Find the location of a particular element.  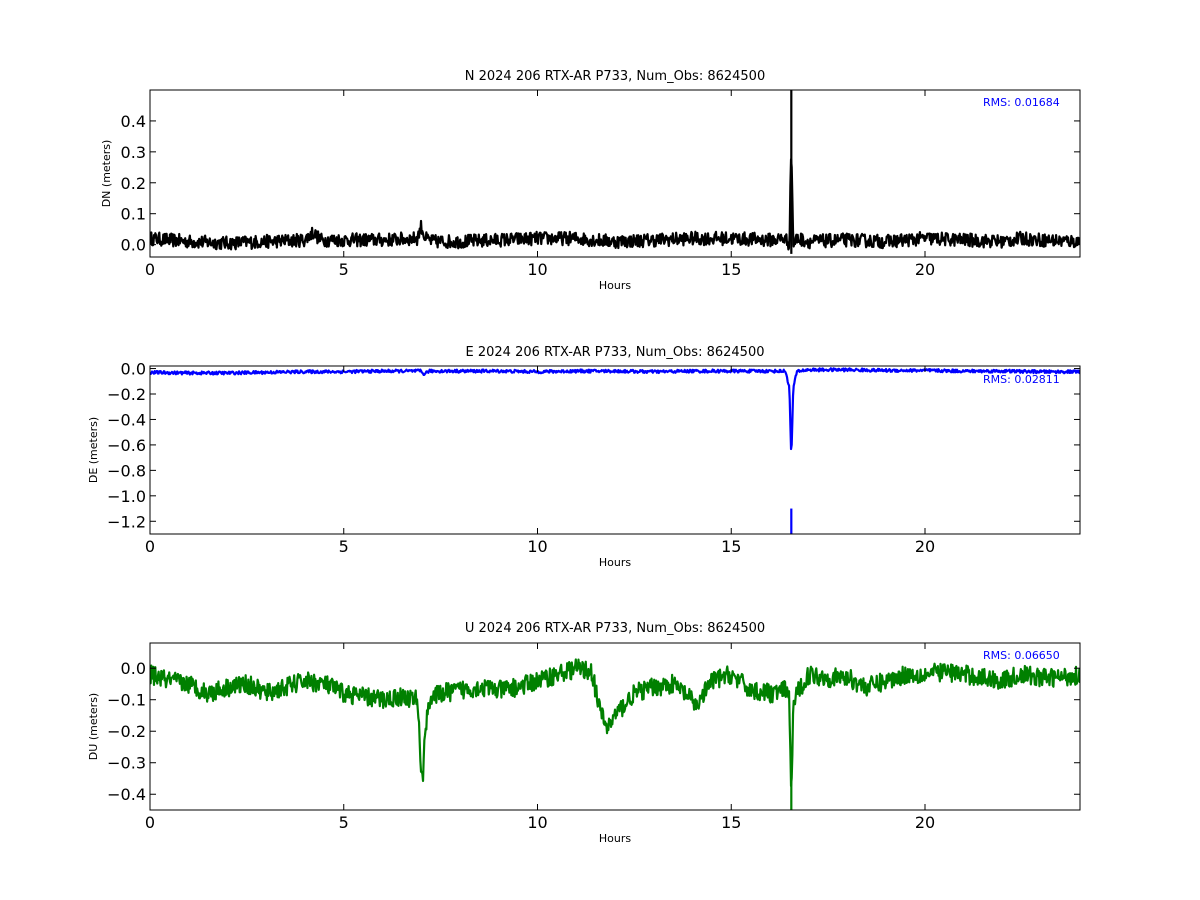

subplot-title: U 2024 206 RTX-AR P733, Num_Obs: 8624500 is located at coordinates (615, 628).